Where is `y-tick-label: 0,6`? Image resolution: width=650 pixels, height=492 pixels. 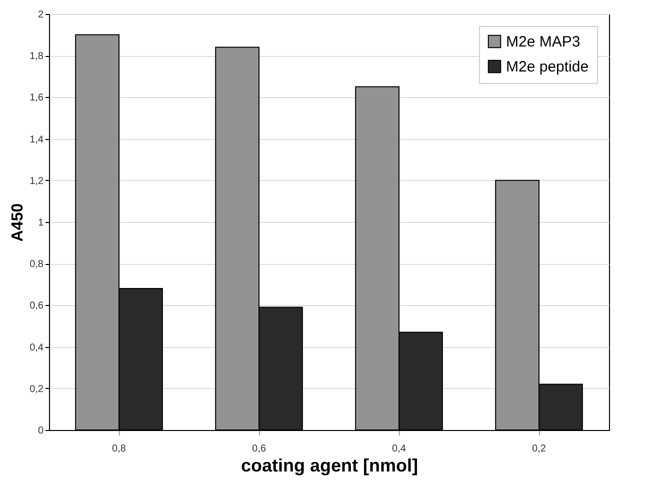 y-tick-label: 0,6 is located at coordinates (37, 306).